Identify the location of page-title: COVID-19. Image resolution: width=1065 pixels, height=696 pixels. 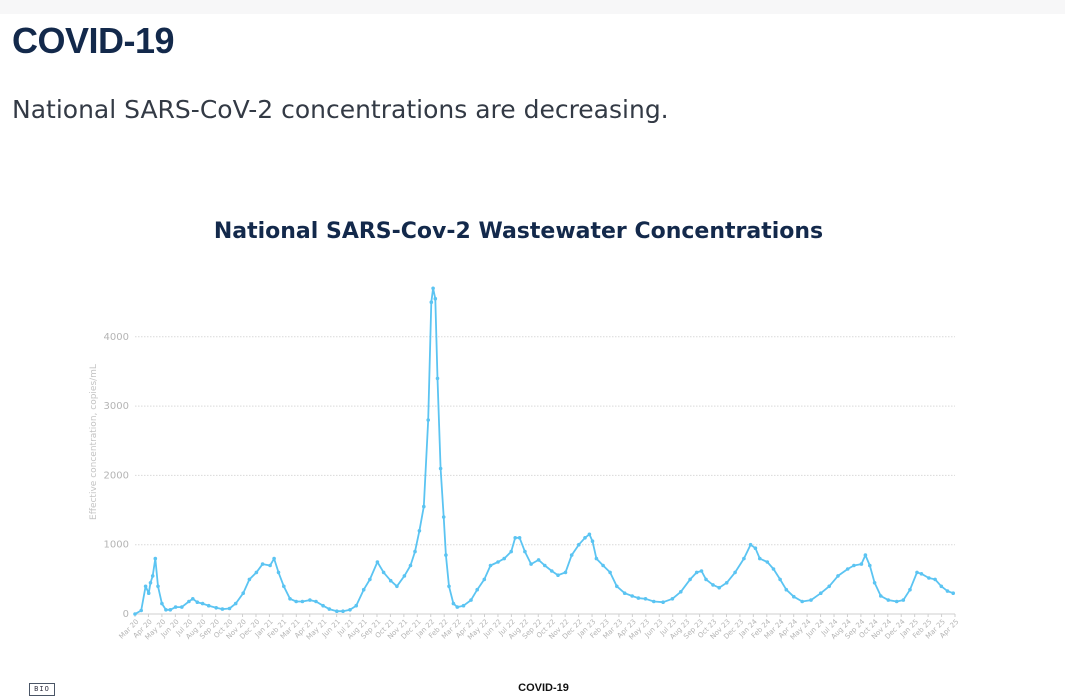
(93, 40).